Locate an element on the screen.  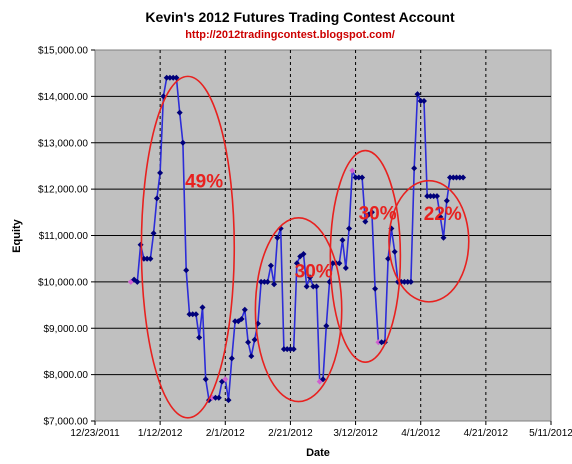
x-tick-label: 2/21/2012 is located at coordinates (290, 433).